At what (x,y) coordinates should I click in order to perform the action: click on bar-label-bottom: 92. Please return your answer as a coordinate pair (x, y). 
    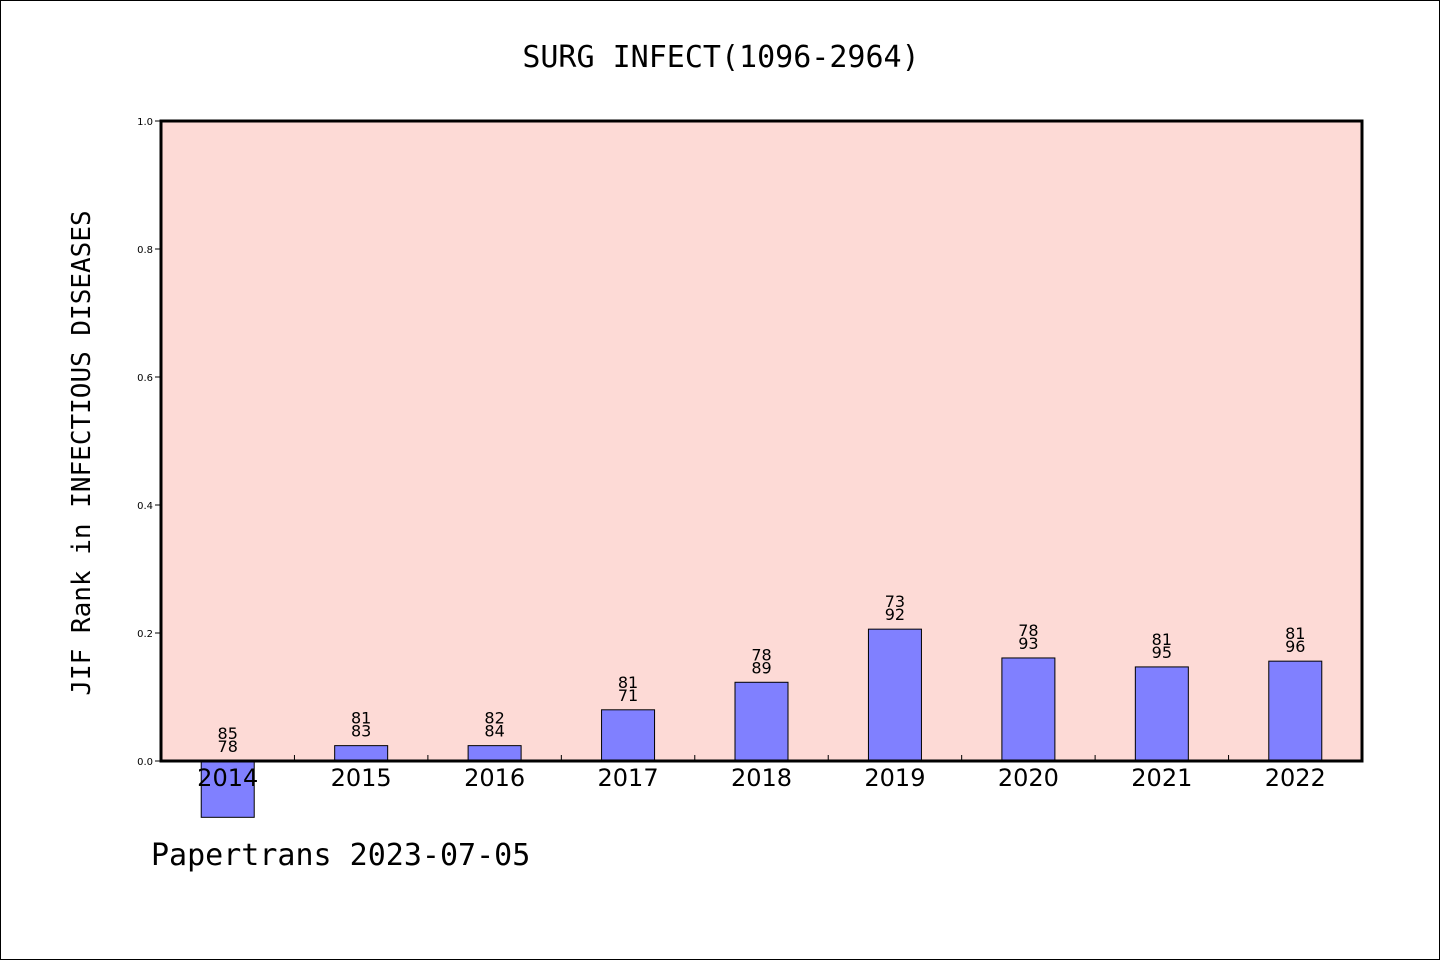
    Looking at the image, I should click on (895, 614).